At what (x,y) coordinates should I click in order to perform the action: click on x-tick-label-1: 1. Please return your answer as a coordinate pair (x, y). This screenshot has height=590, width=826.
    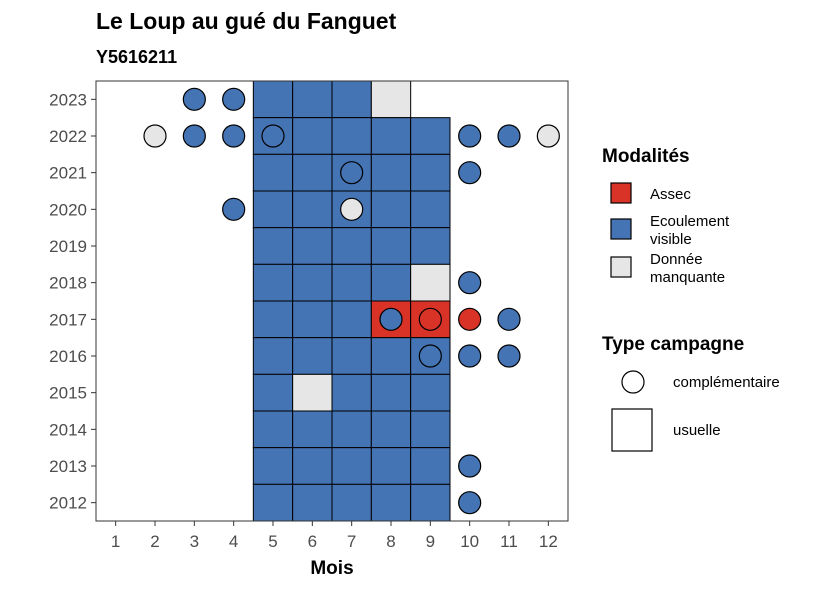
    Looking at the image, I should click on (115, 541).